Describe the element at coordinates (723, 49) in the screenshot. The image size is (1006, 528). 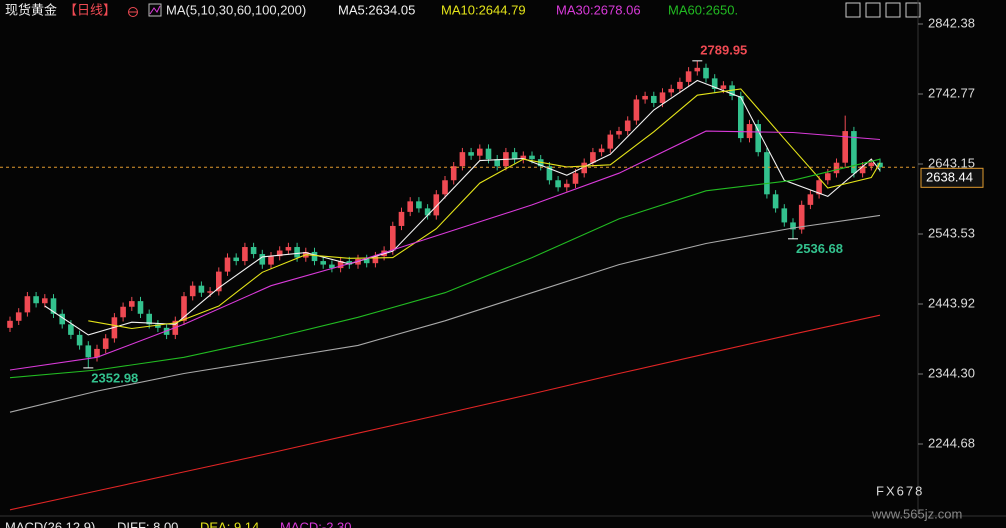
I see `extreme-label: 2789.95` at that location.